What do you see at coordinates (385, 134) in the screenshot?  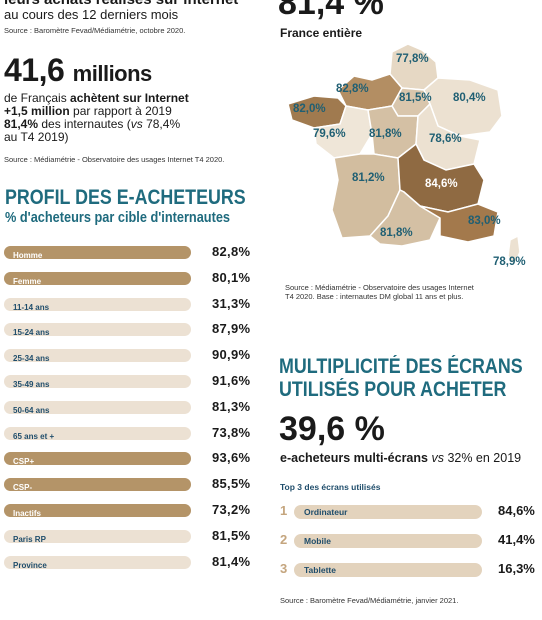 I see `map-label-centre: 81,8%` at bounding box center [385, 134].